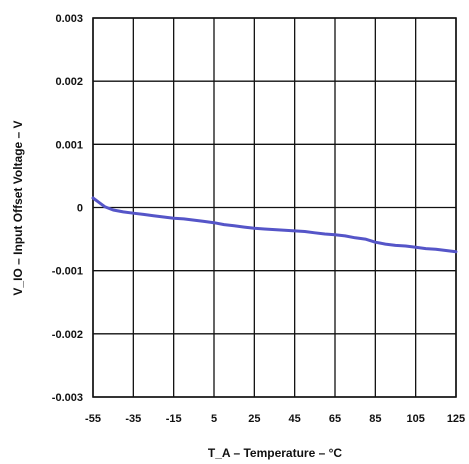  I want to click on y-tick-labels: 0.003 0.002 0.001 0 -0.001 -0.002 -0.003, so click(67, 208).